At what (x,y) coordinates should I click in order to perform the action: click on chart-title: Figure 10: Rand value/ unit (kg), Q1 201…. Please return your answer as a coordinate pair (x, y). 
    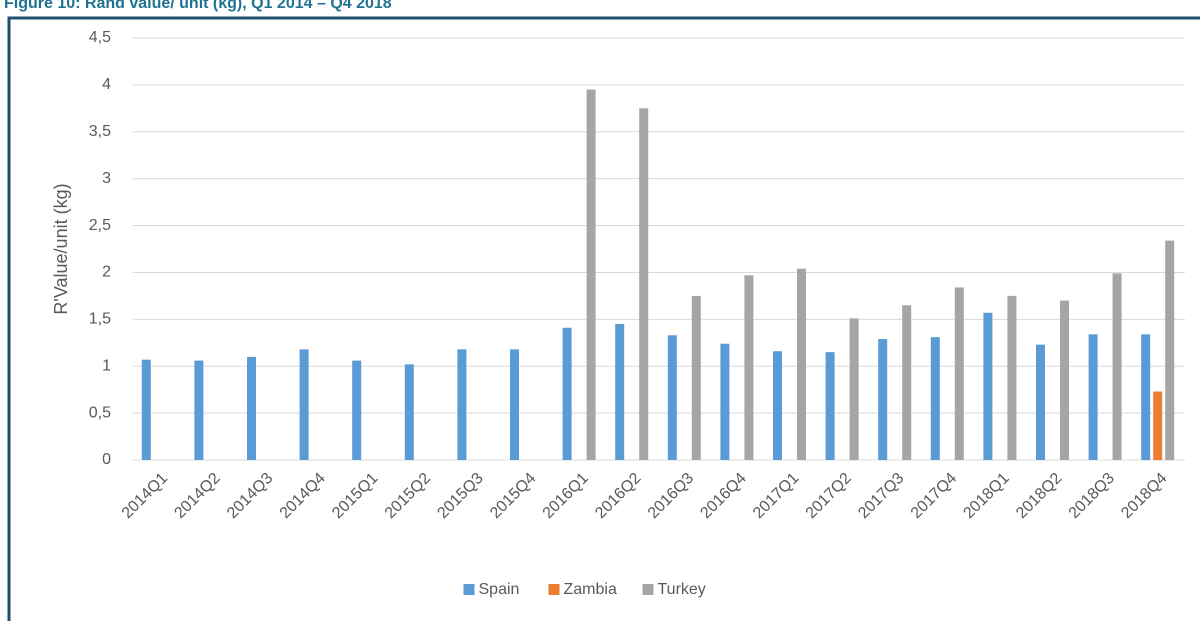
    Looking at the image, I should click on (198, 6).